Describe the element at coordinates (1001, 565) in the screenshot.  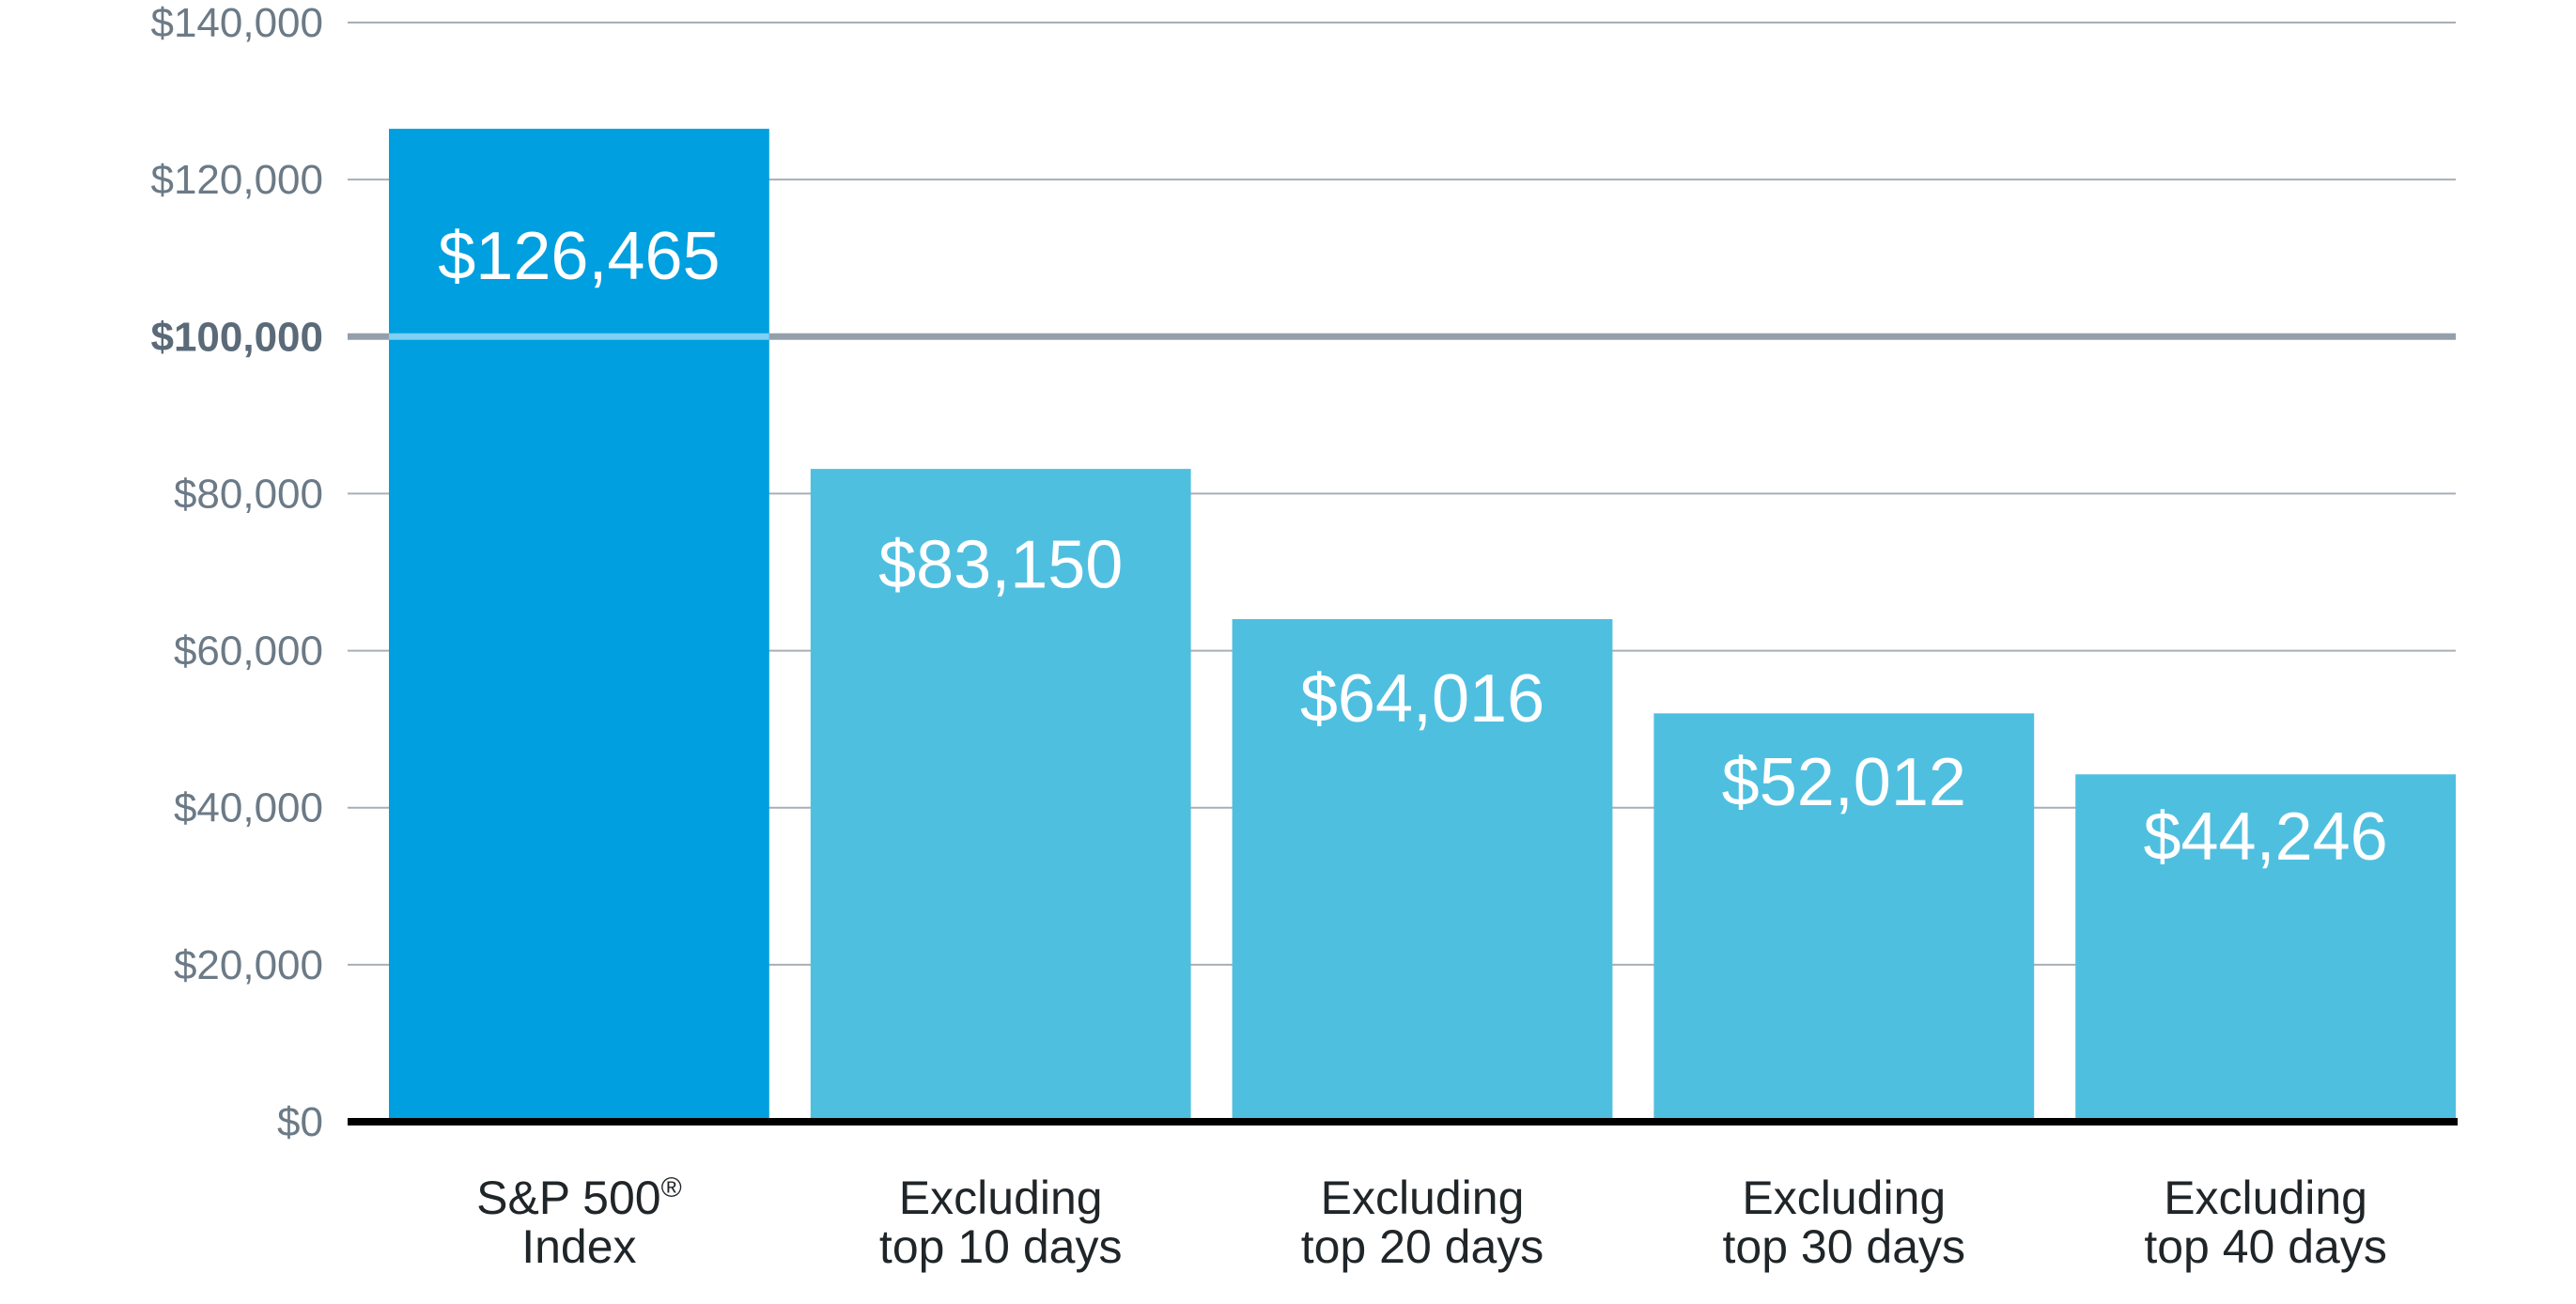
I see `bar-value-label: $83,150` at that location.